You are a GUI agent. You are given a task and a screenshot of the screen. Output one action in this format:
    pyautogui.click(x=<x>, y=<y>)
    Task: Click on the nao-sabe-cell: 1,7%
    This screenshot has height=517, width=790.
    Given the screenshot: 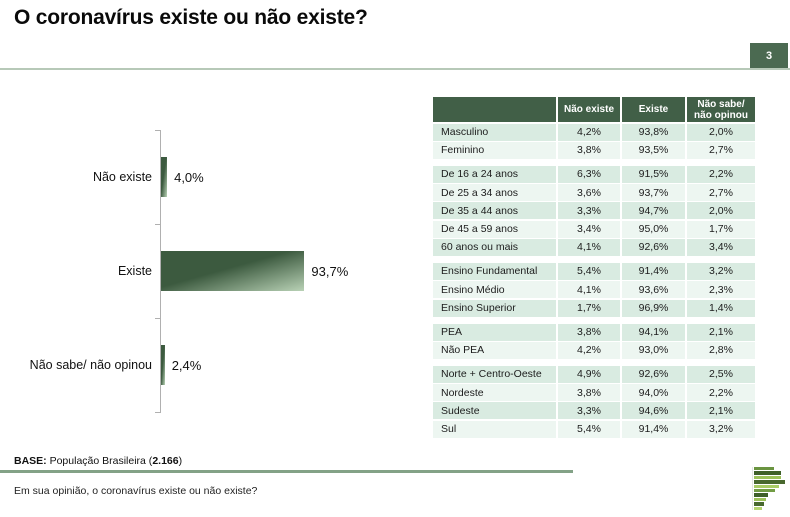 What is the action you would take?
    pyautogui.click(x=721, y=229)
    